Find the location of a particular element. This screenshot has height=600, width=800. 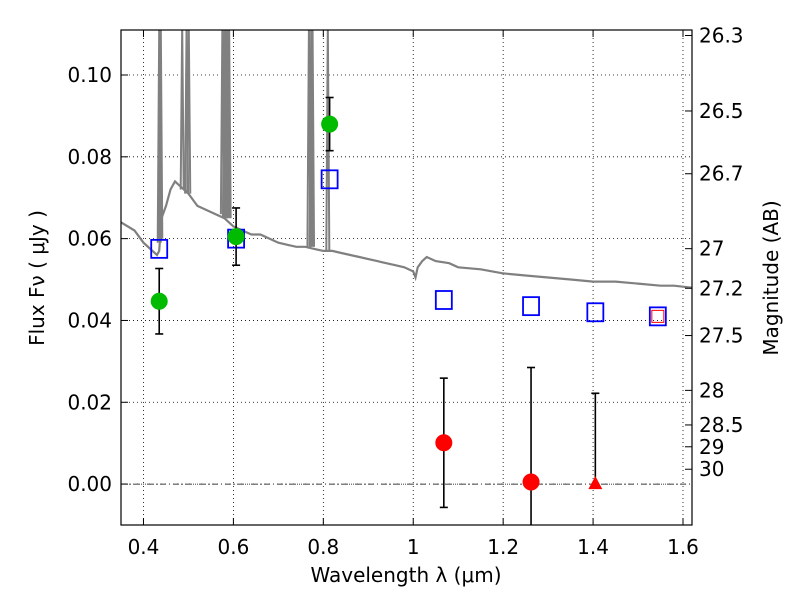

y-tick-label: 0.06 is located at coordinates (89, 239).